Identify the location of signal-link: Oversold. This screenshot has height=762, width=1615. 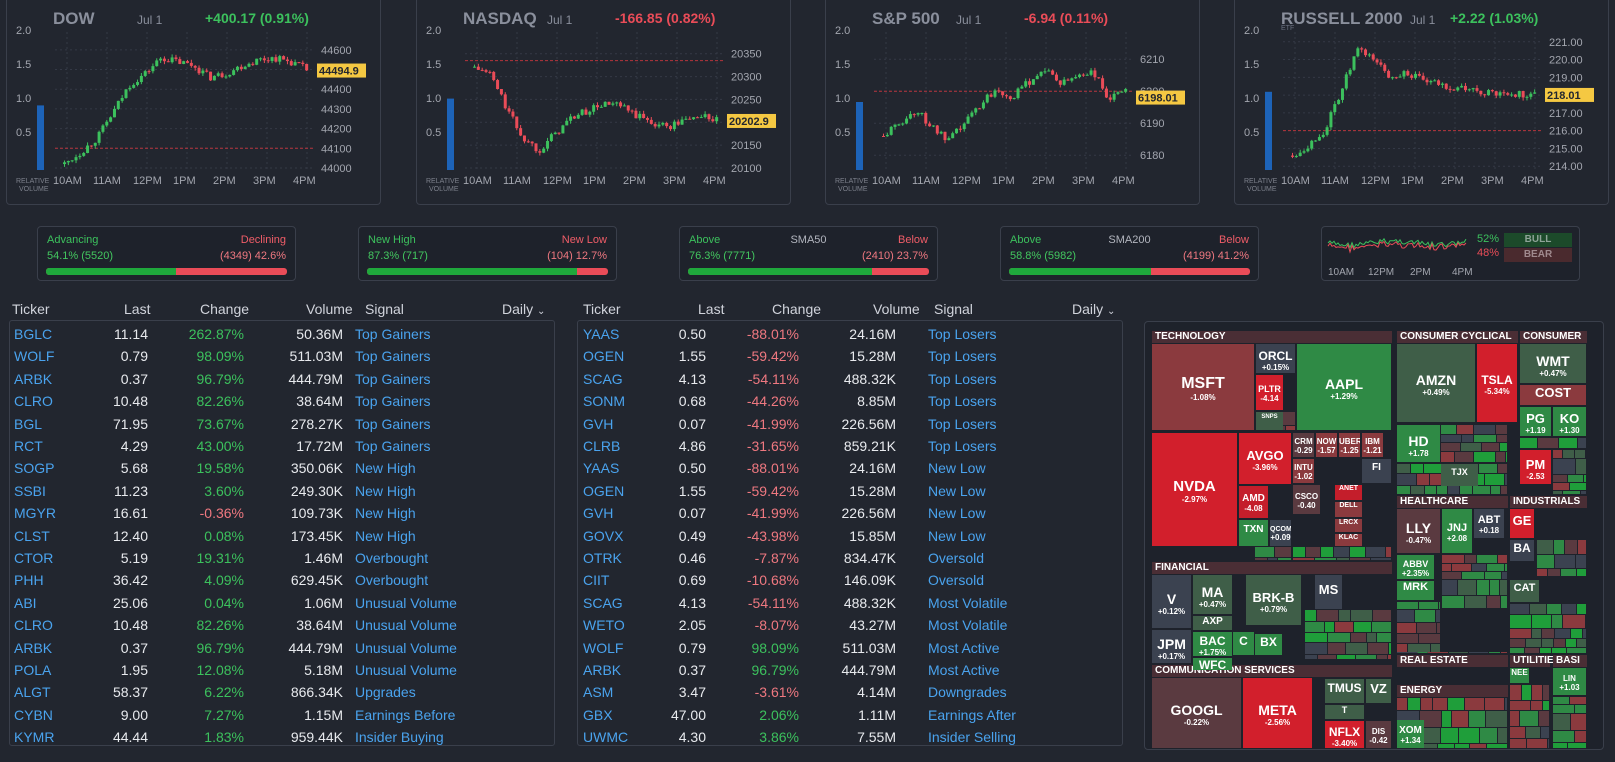
(956, 558).